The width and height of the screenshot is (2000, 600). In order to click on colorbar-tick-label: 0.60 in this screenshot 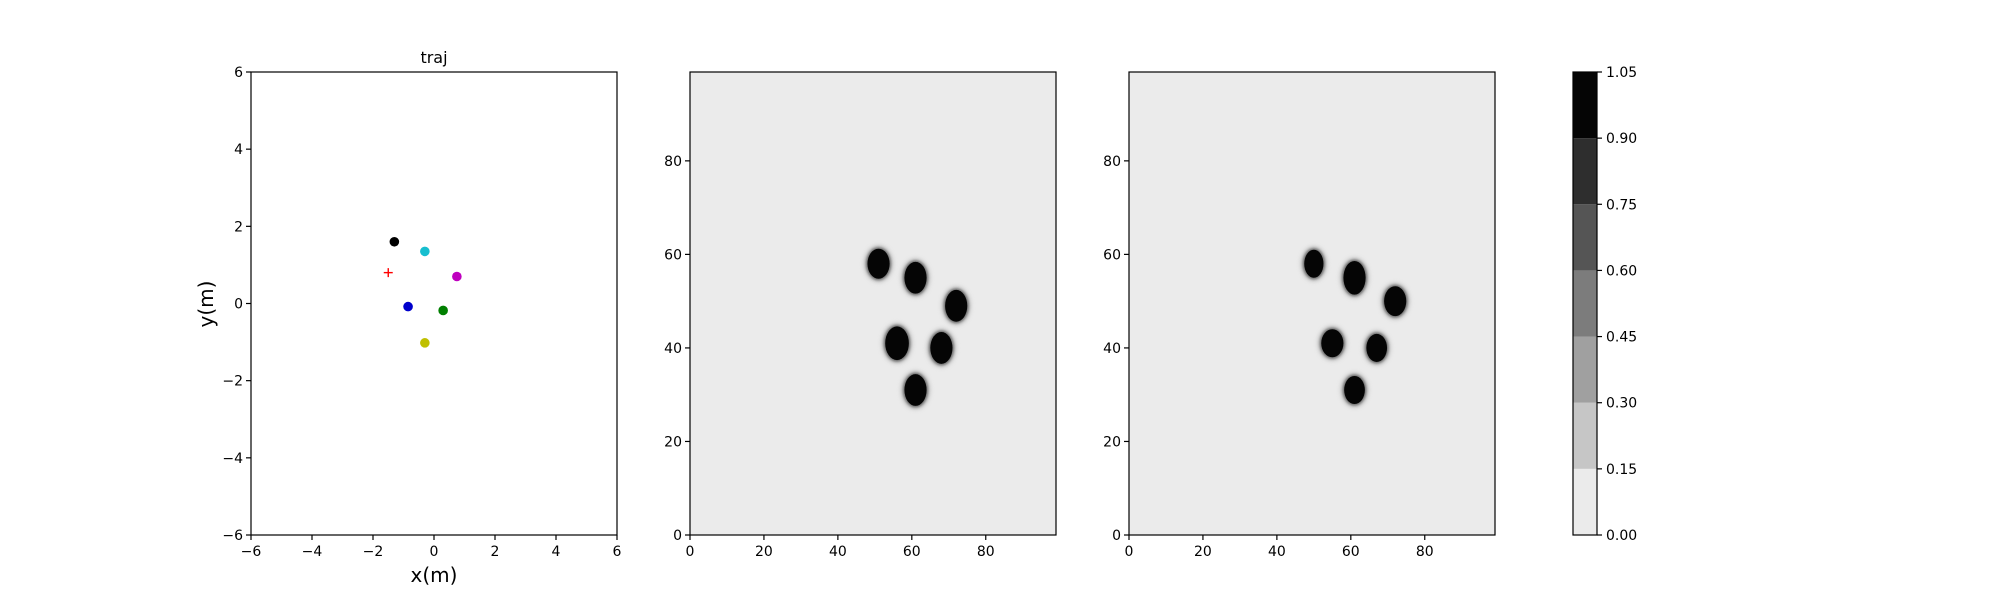, I will do `click(1621, 271)`.